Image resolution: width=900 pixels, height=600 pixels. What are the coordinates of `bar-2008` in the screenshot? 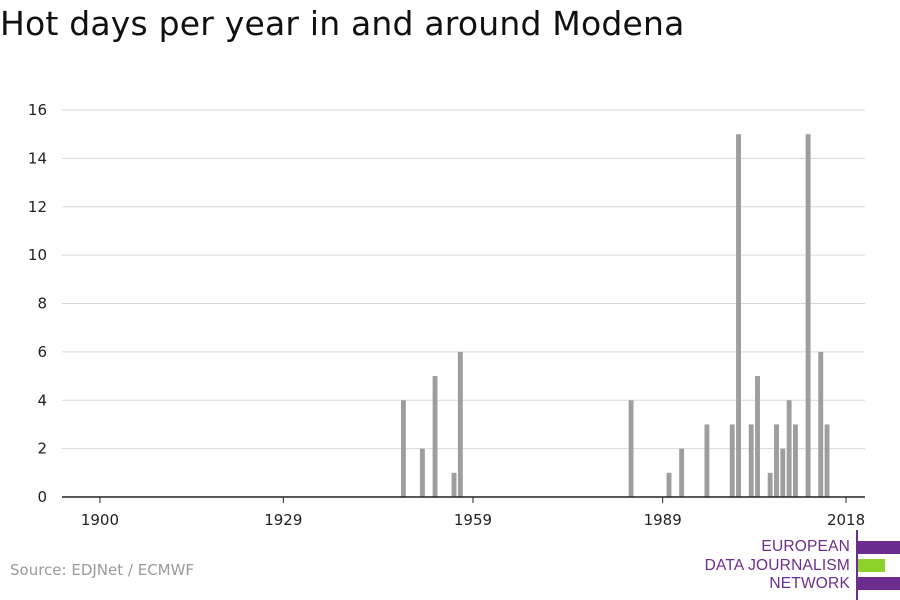 It's located at (783, 473).